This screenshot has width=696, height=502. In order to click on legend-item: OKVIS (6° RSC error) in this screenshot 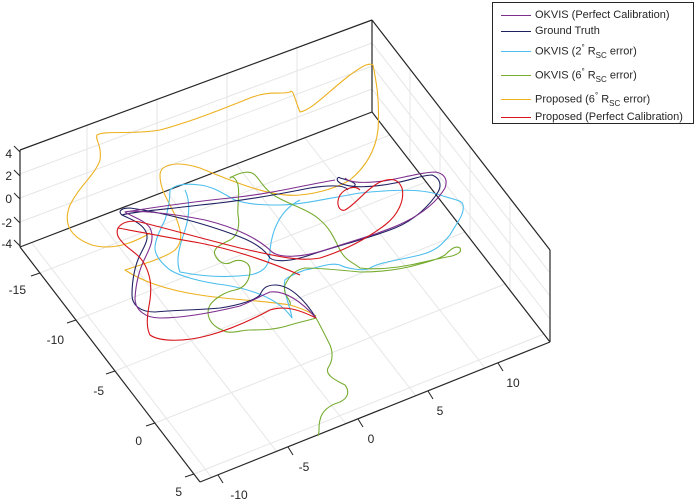, I will do `click(565, 75)`.